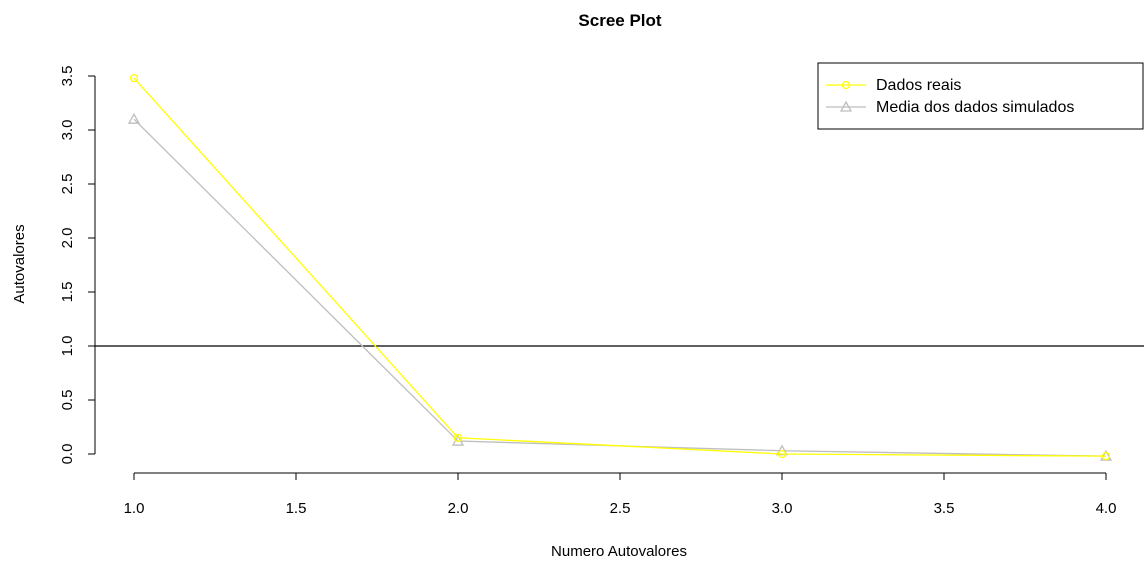 This screenshot has height=563, width=1144. I want to click on legend-entry: Media dos dados simulados, so click(975, 107).